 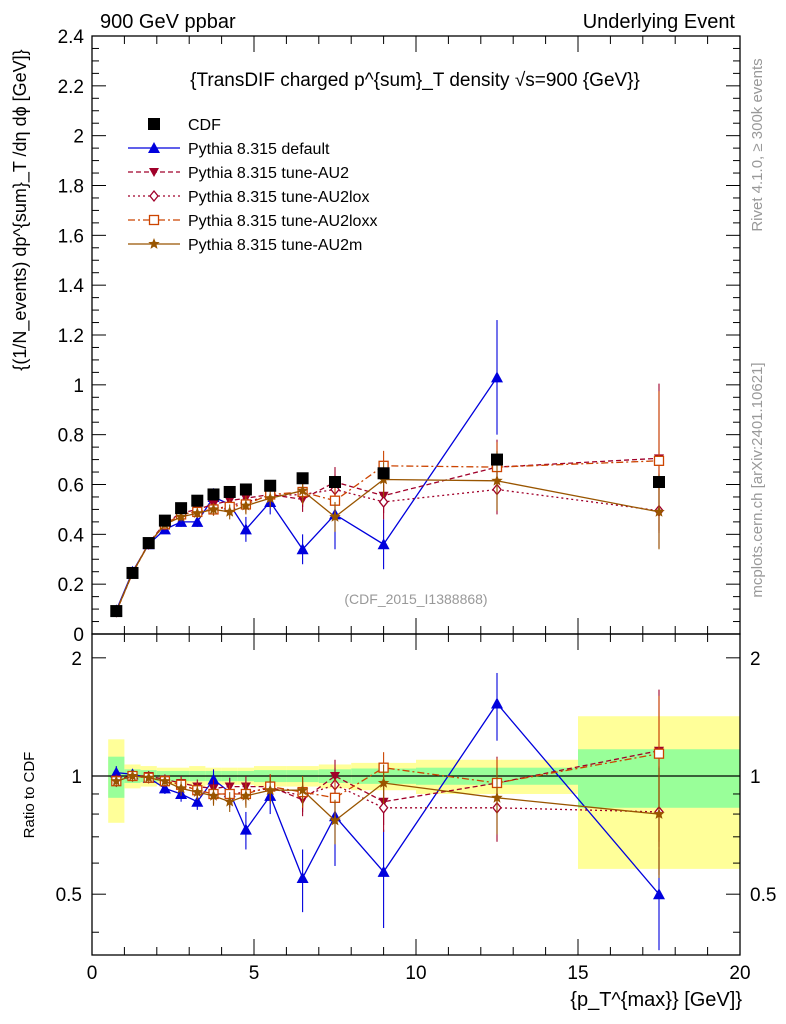 What do you see at coordinates (268, 173) in the screenshot?
I see `legend-label: Pythia 8.315 tune-AU2` at bounding box center [268, 173].